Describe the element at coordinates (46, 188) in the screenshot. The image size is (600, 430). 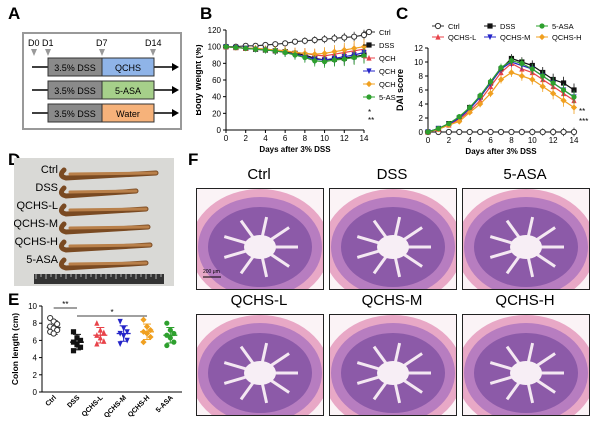
I see `sample-label: DSS` at that location.